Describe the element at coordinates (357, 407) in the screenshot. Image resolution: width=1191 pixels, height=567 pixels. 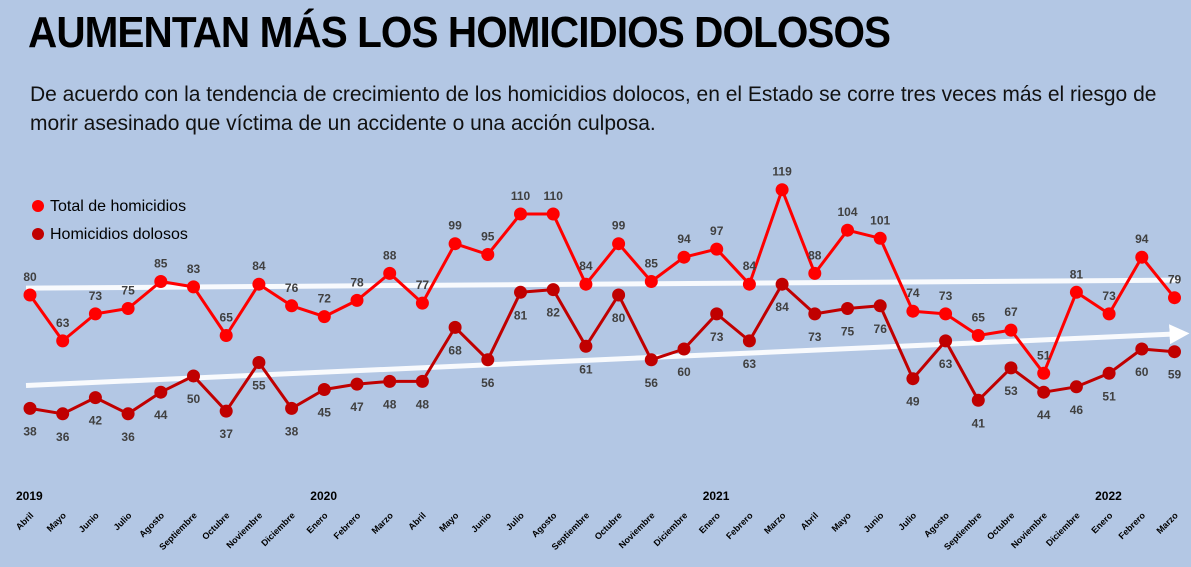
I see `data-label-dolosos-10: 47` at that location.